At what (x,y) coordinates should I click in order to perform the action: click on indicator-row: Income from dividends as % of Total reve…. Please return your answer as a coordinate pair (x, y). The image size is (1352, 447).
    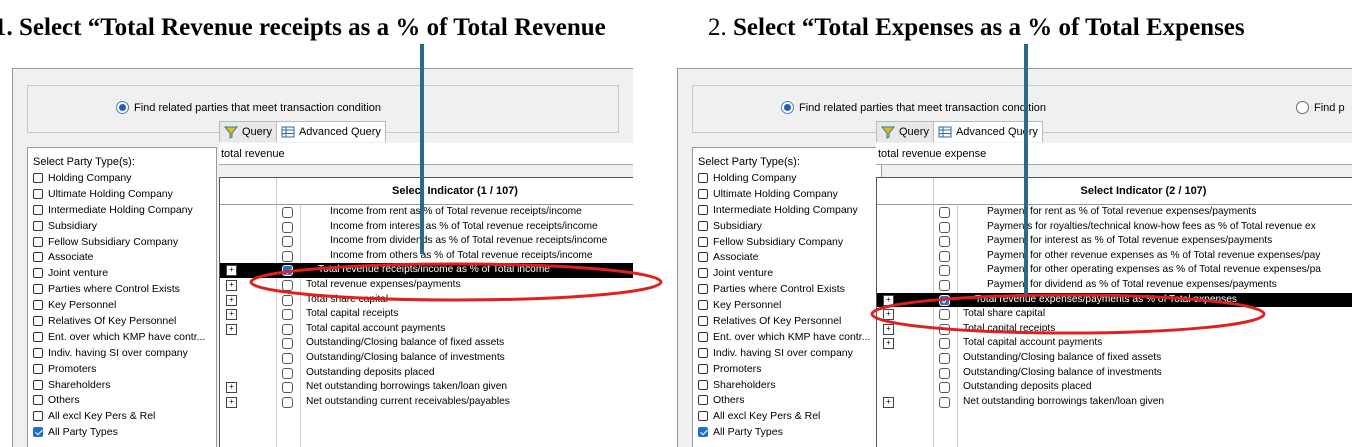
    Looking at the image, I should click on (426, 241).